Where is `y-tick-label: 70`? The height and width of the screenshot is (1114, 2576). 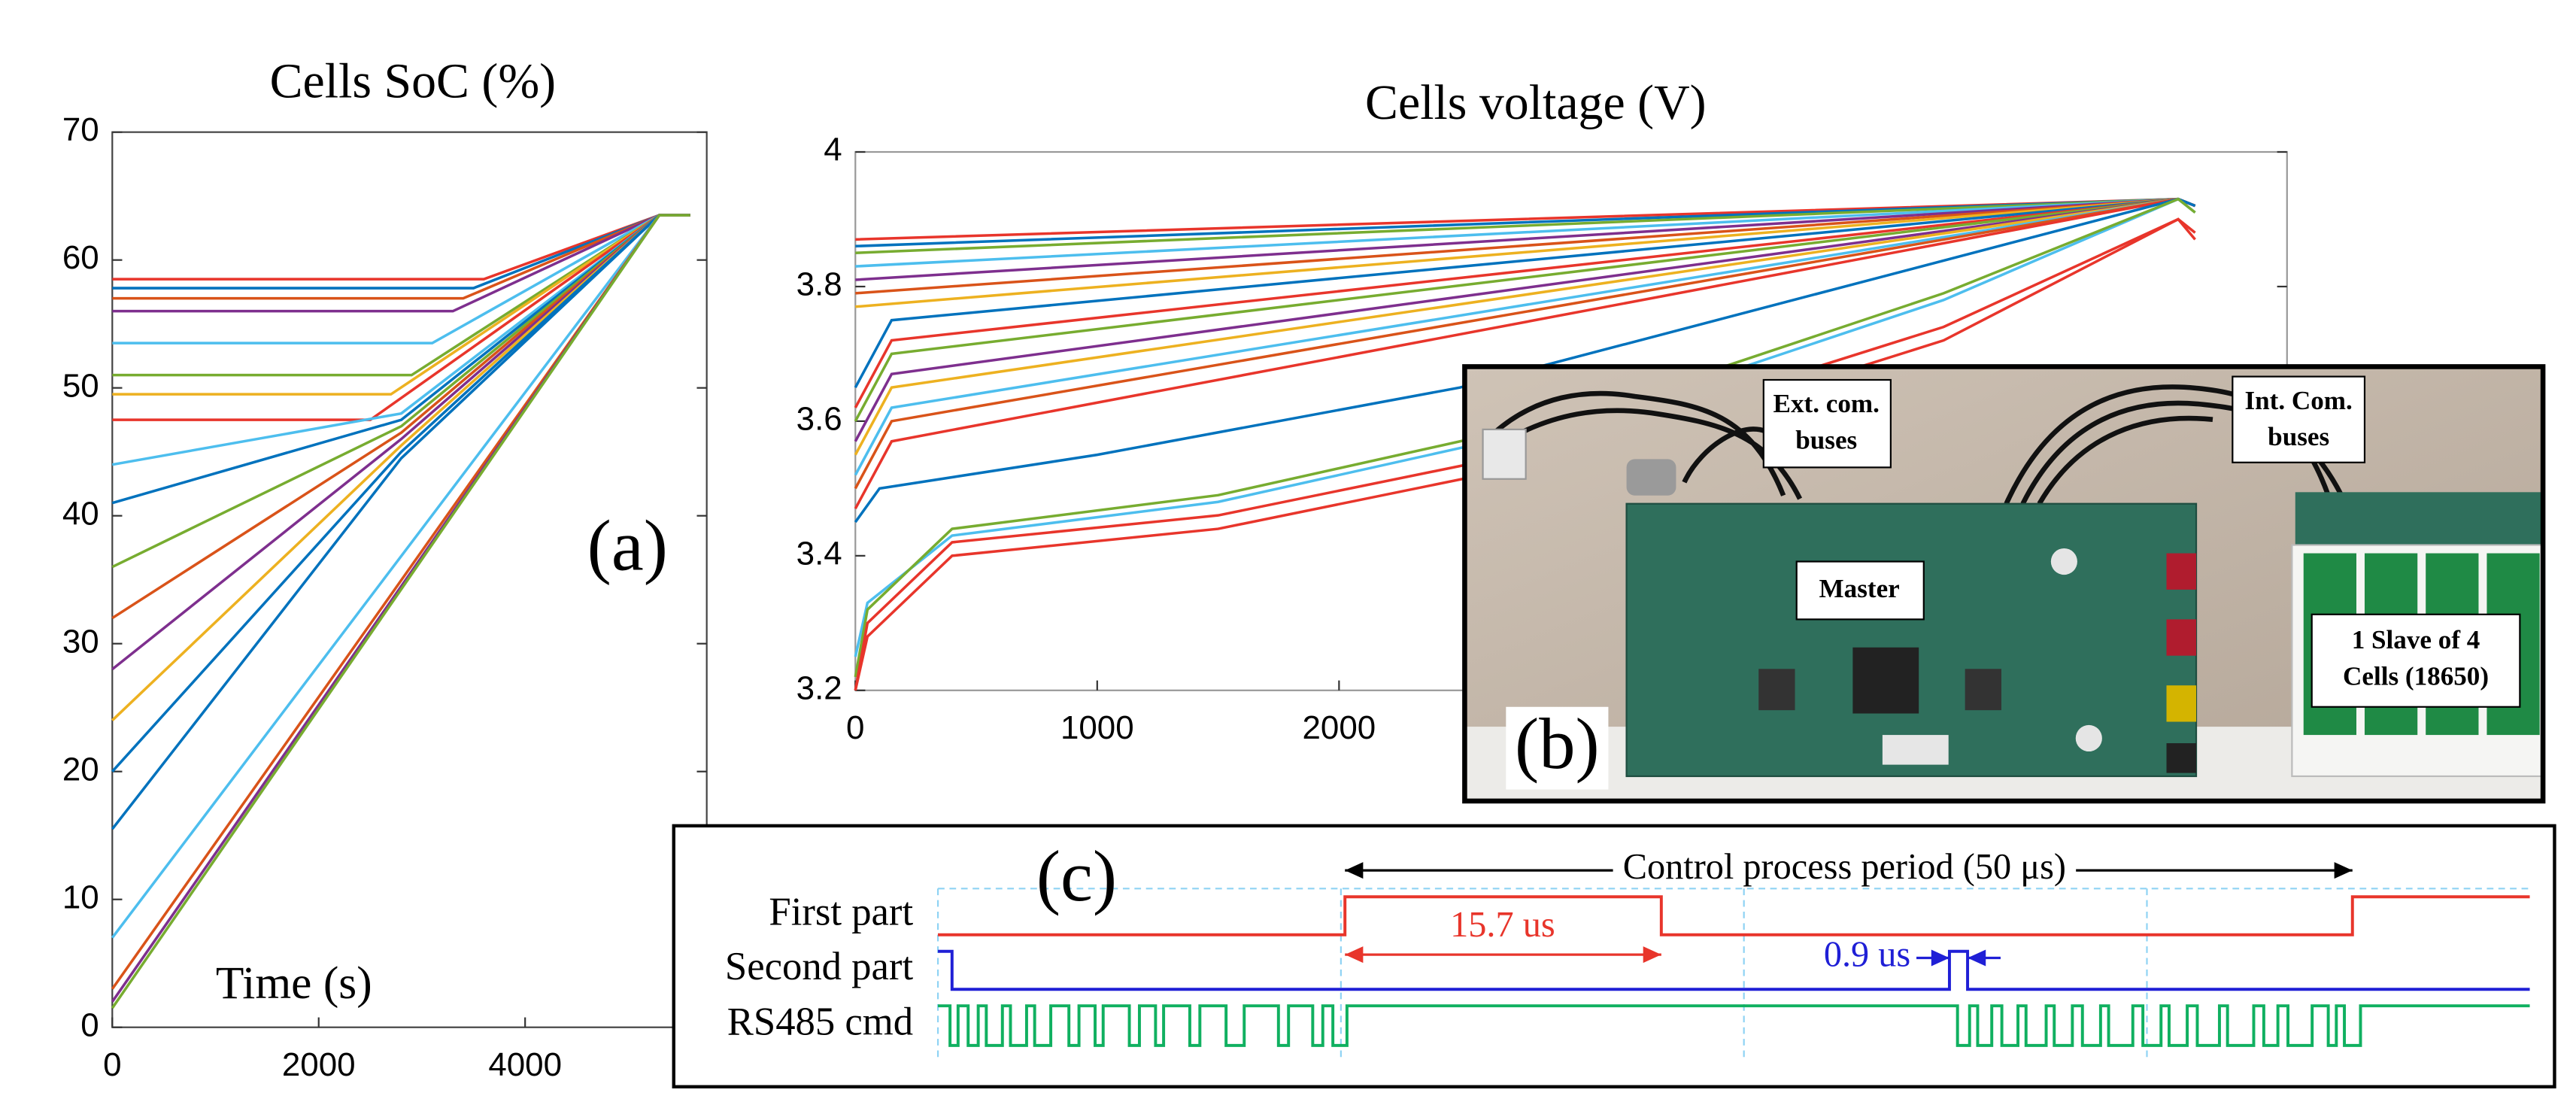 y-tick-label: 70 is located at coordinates (80, 129).